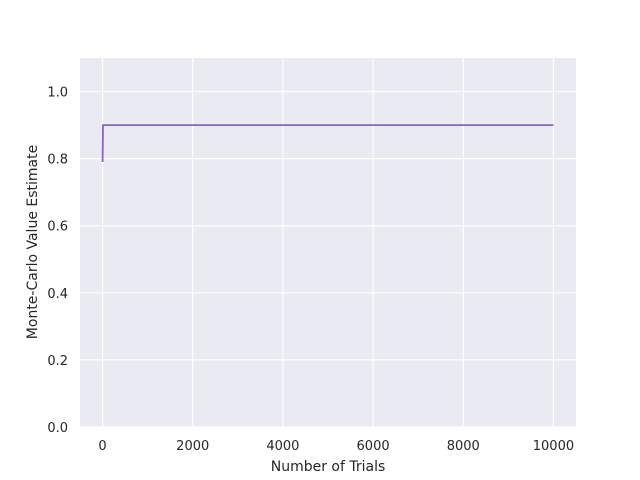 This screenshot has height=480, width=640. Describe the element at coordinates (57, 294) in the screenshot. I see `y-tick-label: 0.4` at that location.